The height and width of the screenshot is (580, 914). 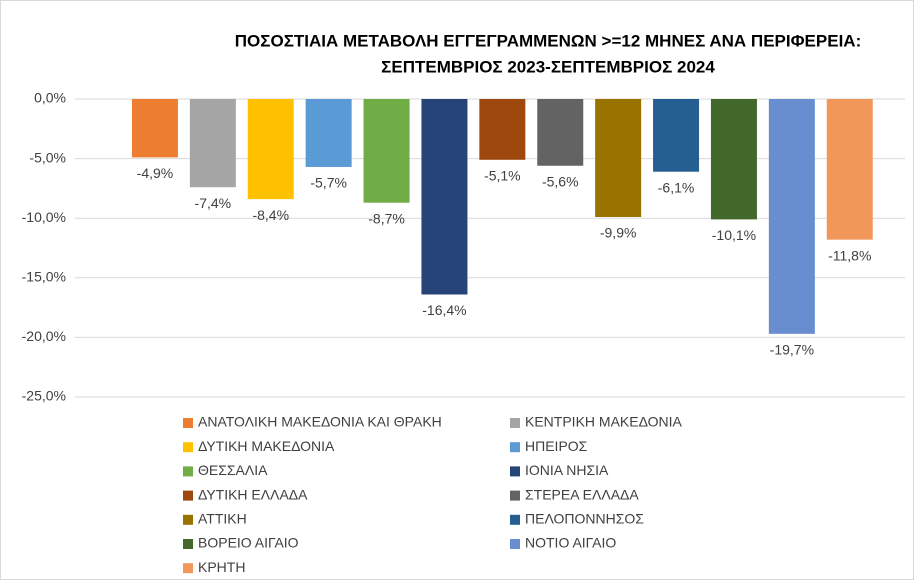 What do you see at coordinates (320, 422) in the screenshot?
I see `legend-label: ΑΝΑΤΟΛΙΚΗ ΜΑΚΕΔΟΝΙΑ ΚΑΙ ΘΡΑΚΗ` at bounding box center [320, 422].